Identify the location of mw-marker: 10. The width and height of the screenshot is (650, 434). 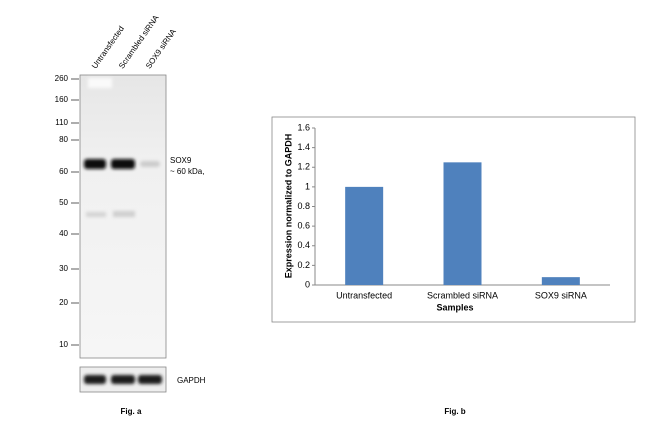
(63, 344).